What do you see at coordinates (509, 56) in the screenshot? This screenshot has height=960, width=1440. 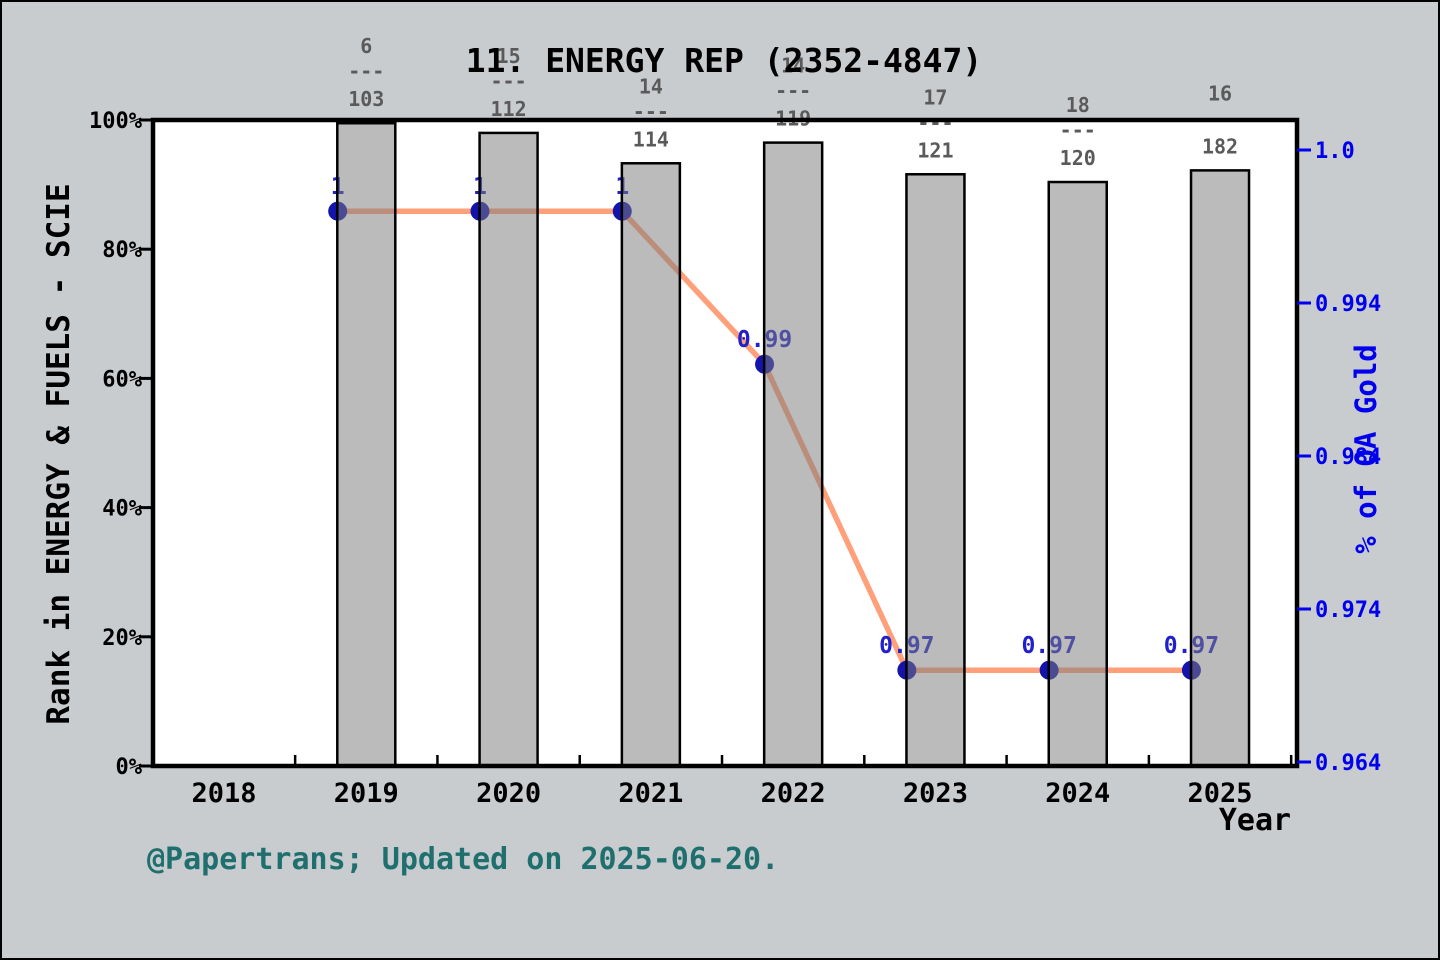 I see `rank-numerator: 15` at bounding box center [509, 56].